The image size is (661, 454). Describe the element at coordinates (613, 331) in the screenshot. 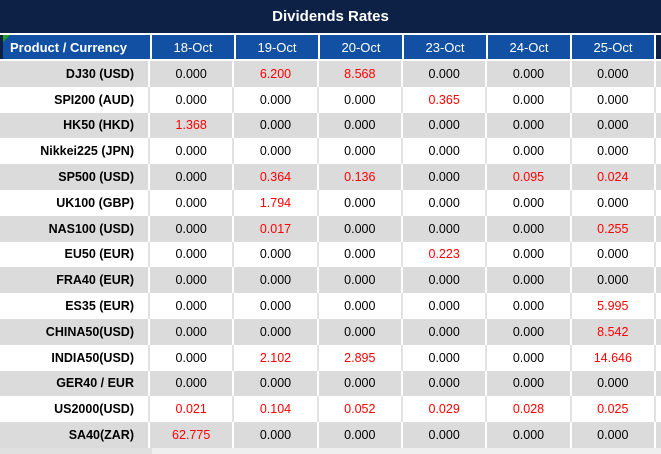

I see `value-cell: 8.542` at that location.